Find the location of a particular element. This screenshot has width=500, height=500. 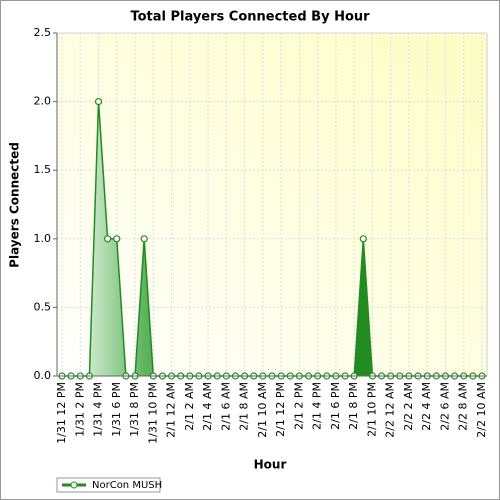

y-tick-label: 1.5 is located at coordinates (43, 169).